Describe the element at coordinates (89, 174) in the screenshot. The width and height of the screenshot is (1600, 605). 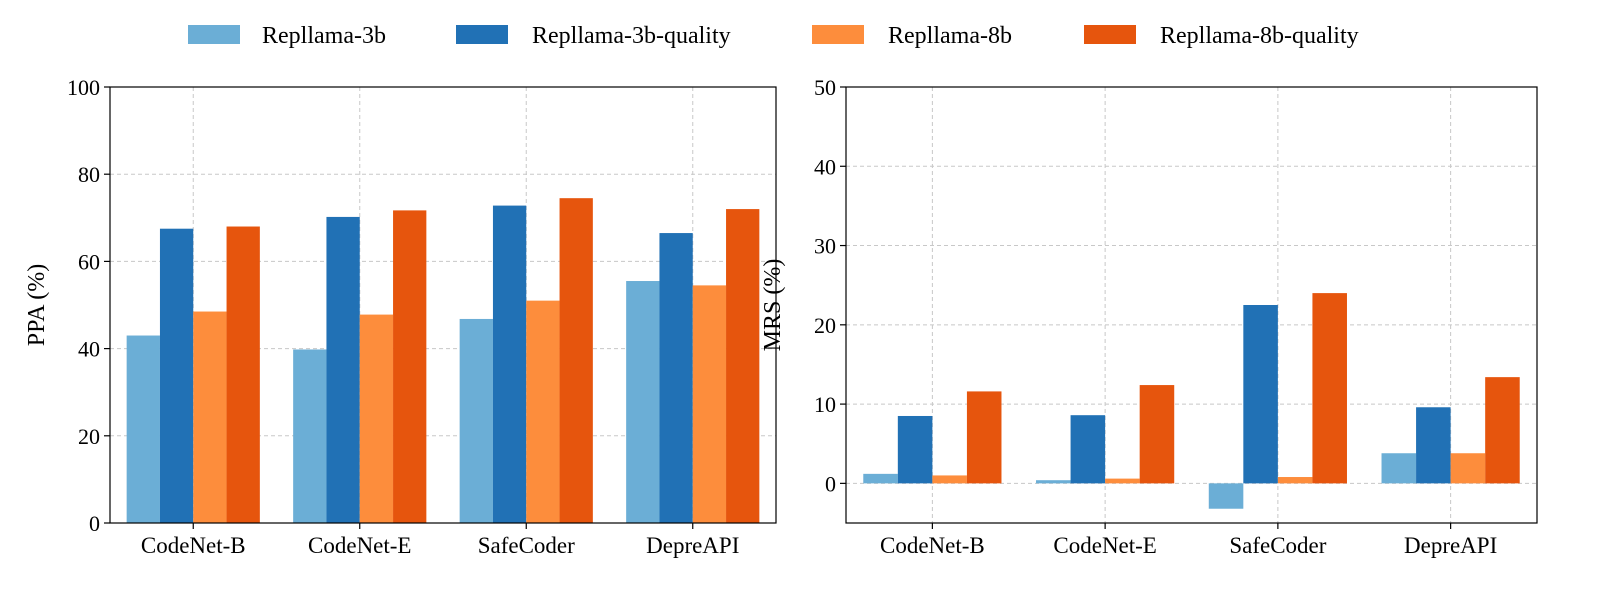
I see `y-tick-label: 80` at that location.